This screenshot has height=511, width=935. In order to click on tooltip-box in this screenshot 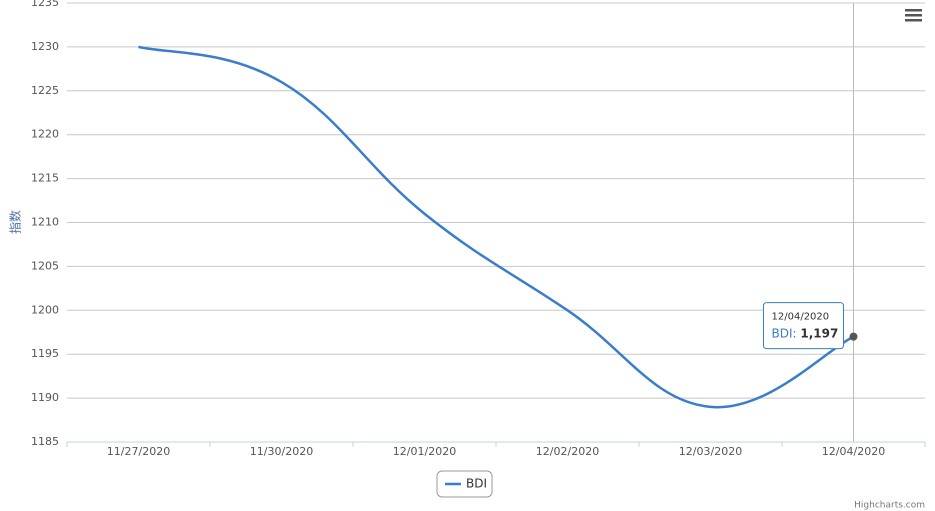, I will do `click(803, 326)`.